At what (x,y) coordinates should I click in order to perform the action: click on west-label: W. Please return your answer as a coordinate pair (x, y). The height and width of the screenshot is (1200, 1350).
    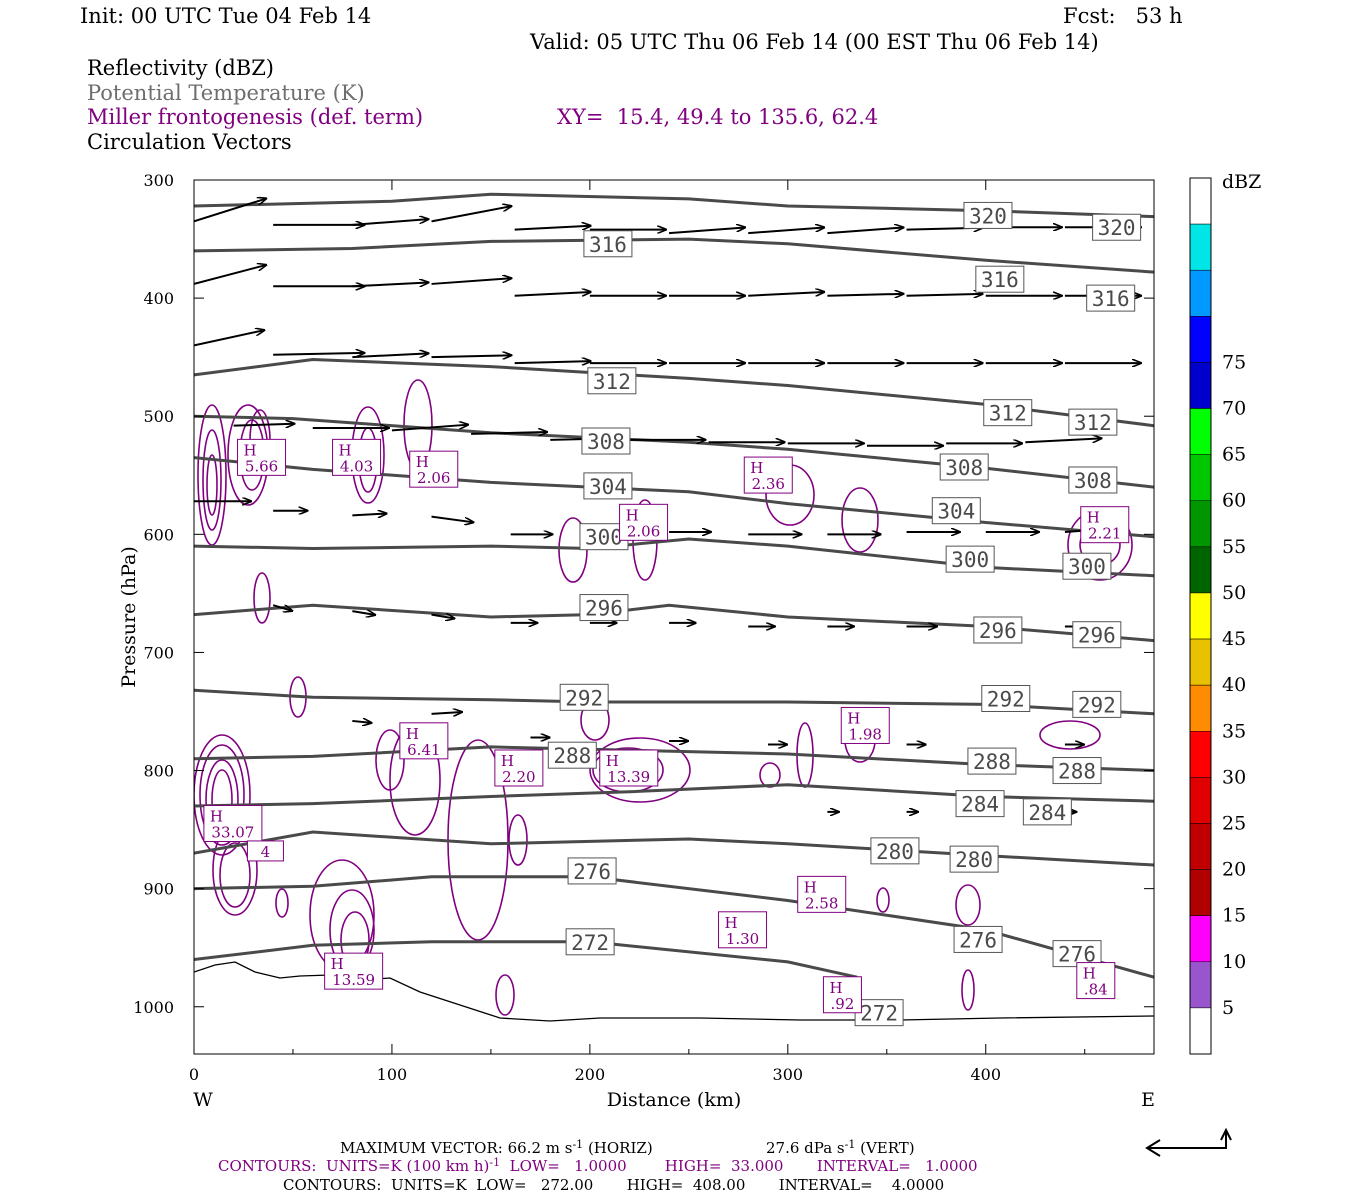
    Looking at the image, I should click on (203, 1100).